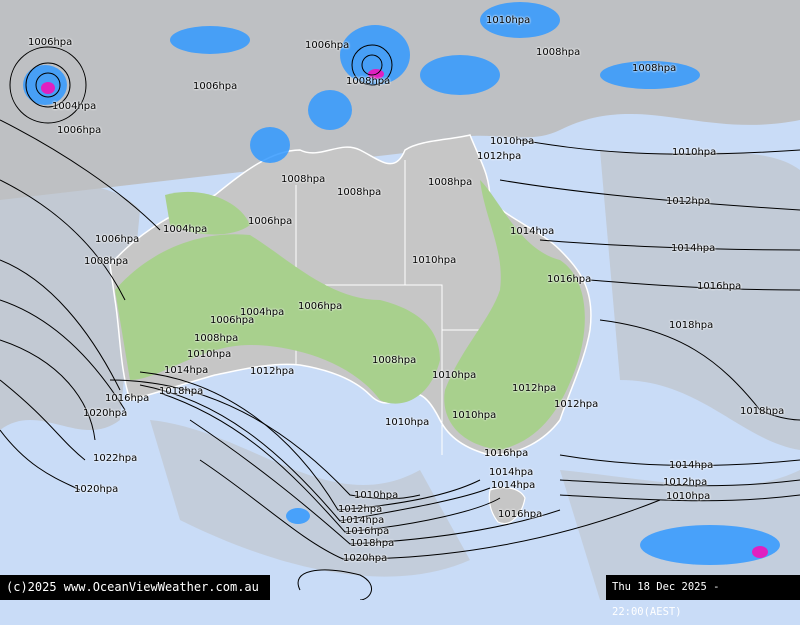 This screenshot has height=625, width=800. I want to click on copyright-banner: (c)2025 www.OceanViewWeather.com.au, so click(135, 587).